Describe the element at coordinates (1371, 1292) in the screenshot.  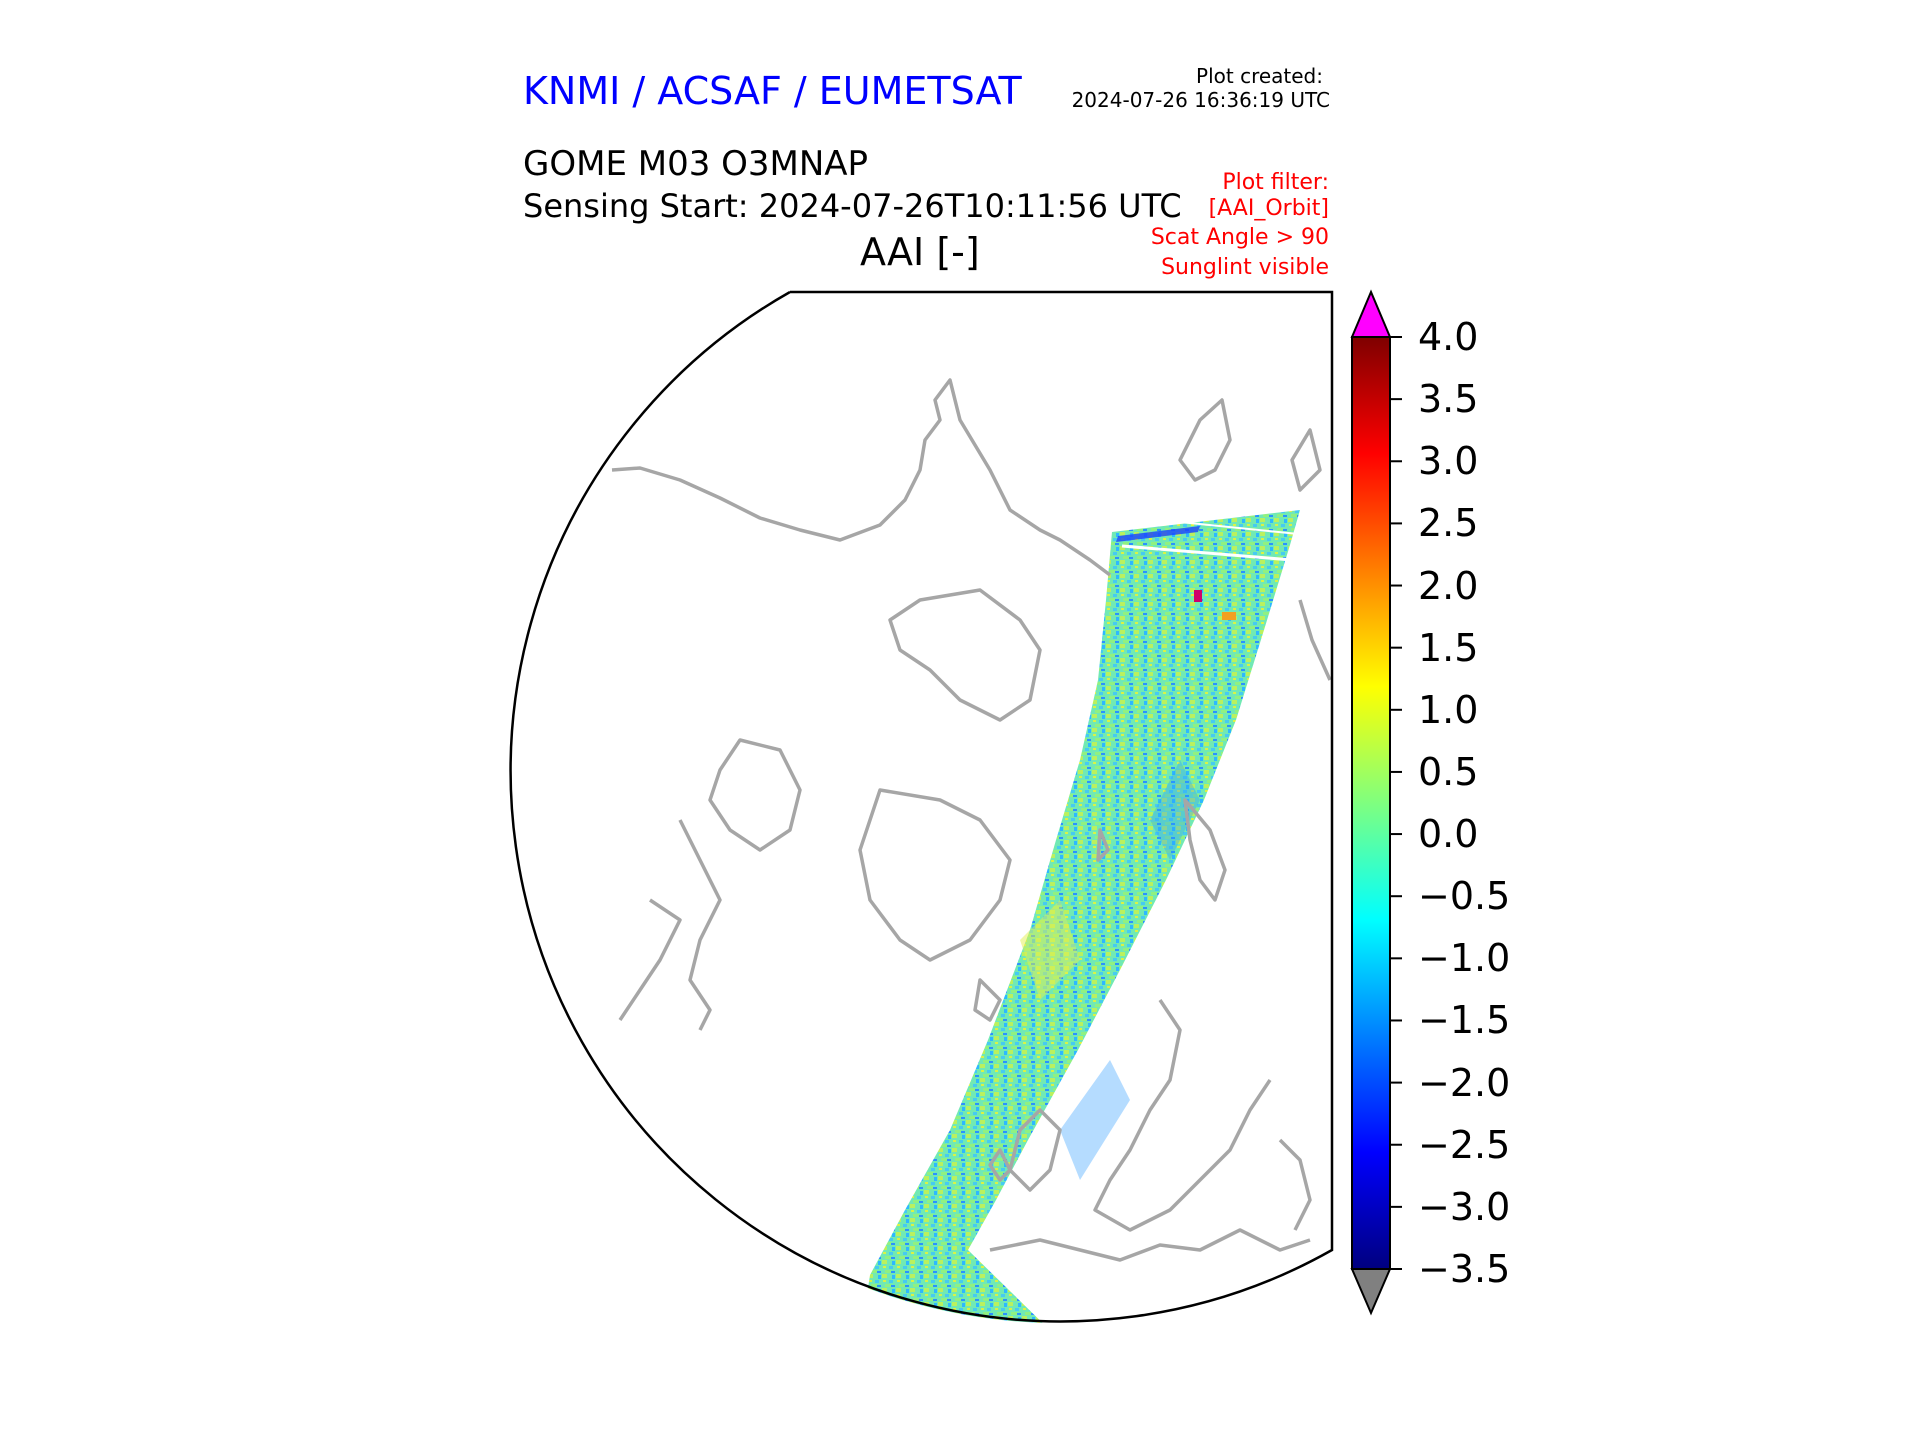
I see `colorbar-under-triangle` at that location.